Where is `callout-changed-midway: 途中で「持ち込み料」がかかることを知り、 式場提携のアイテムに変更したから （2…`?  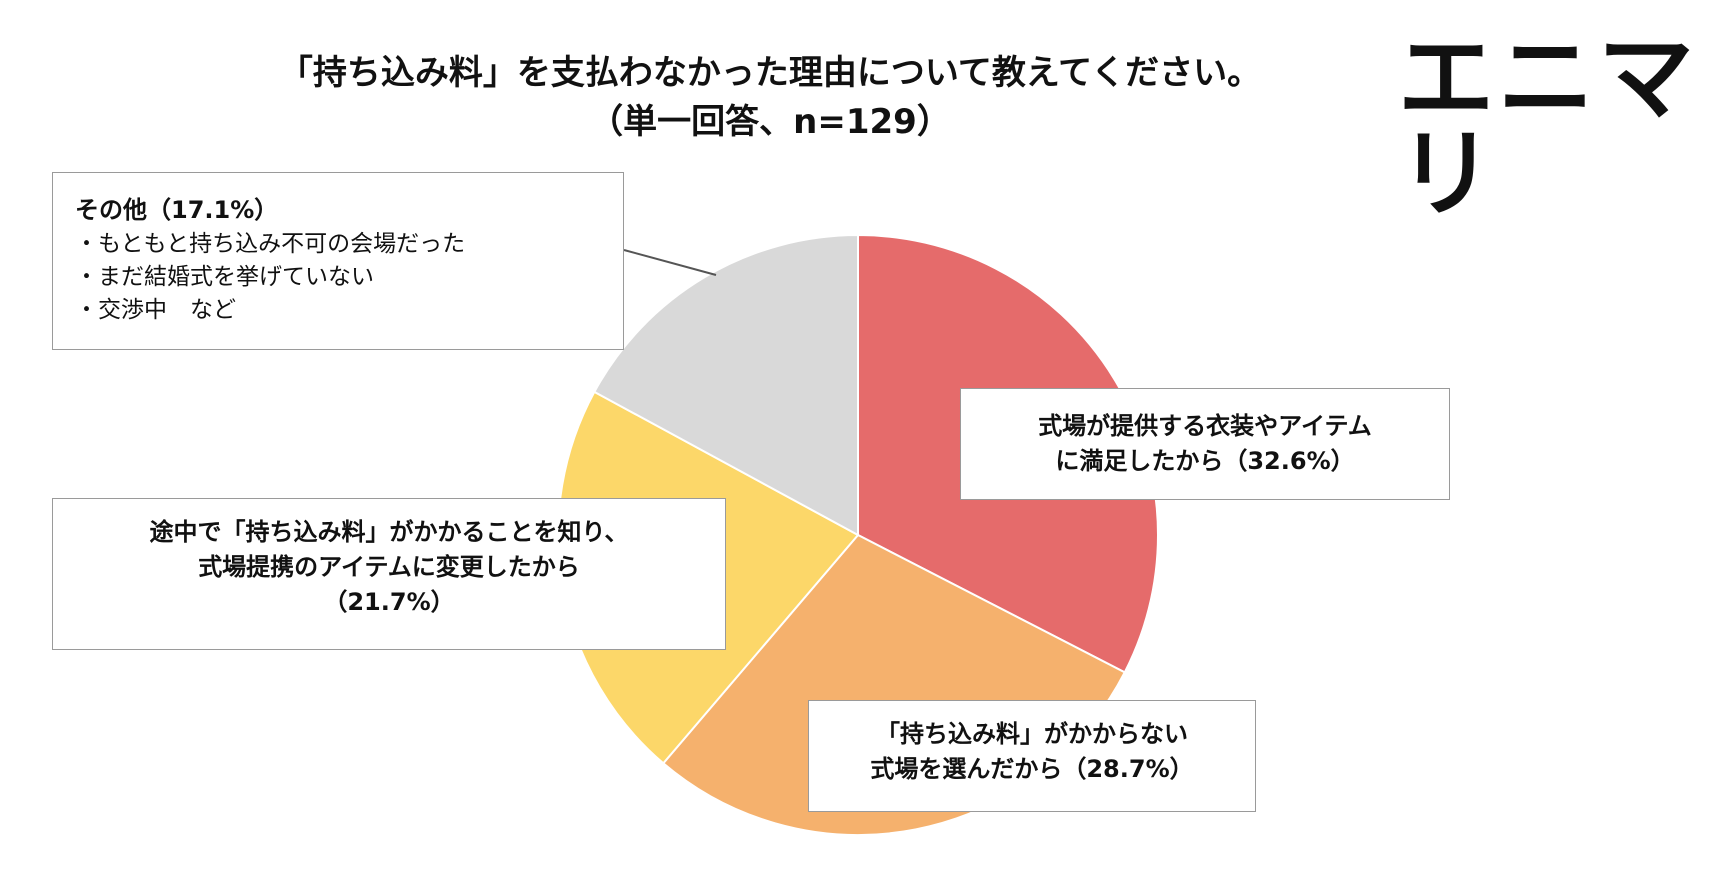 callout-changed-midway: 途中で「持ち込み料」がかかることを知り、 式場提携のアイテムに変更したから （2… is located at coordinates (389, 574).